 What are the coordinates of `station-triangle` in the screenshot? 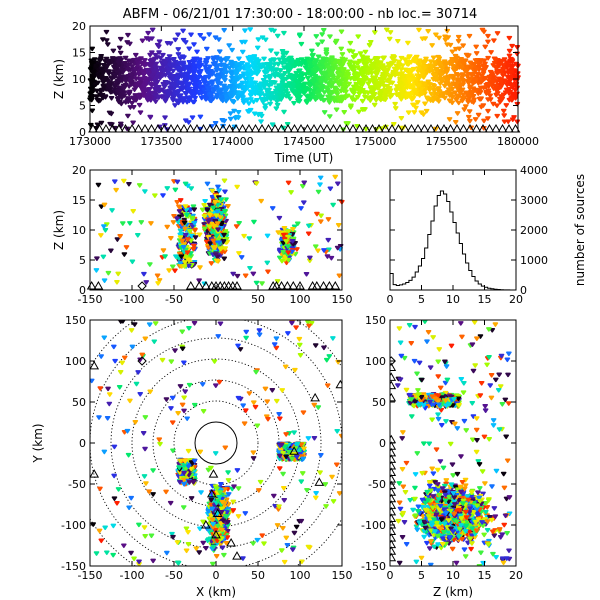 It's located at (228, 285).